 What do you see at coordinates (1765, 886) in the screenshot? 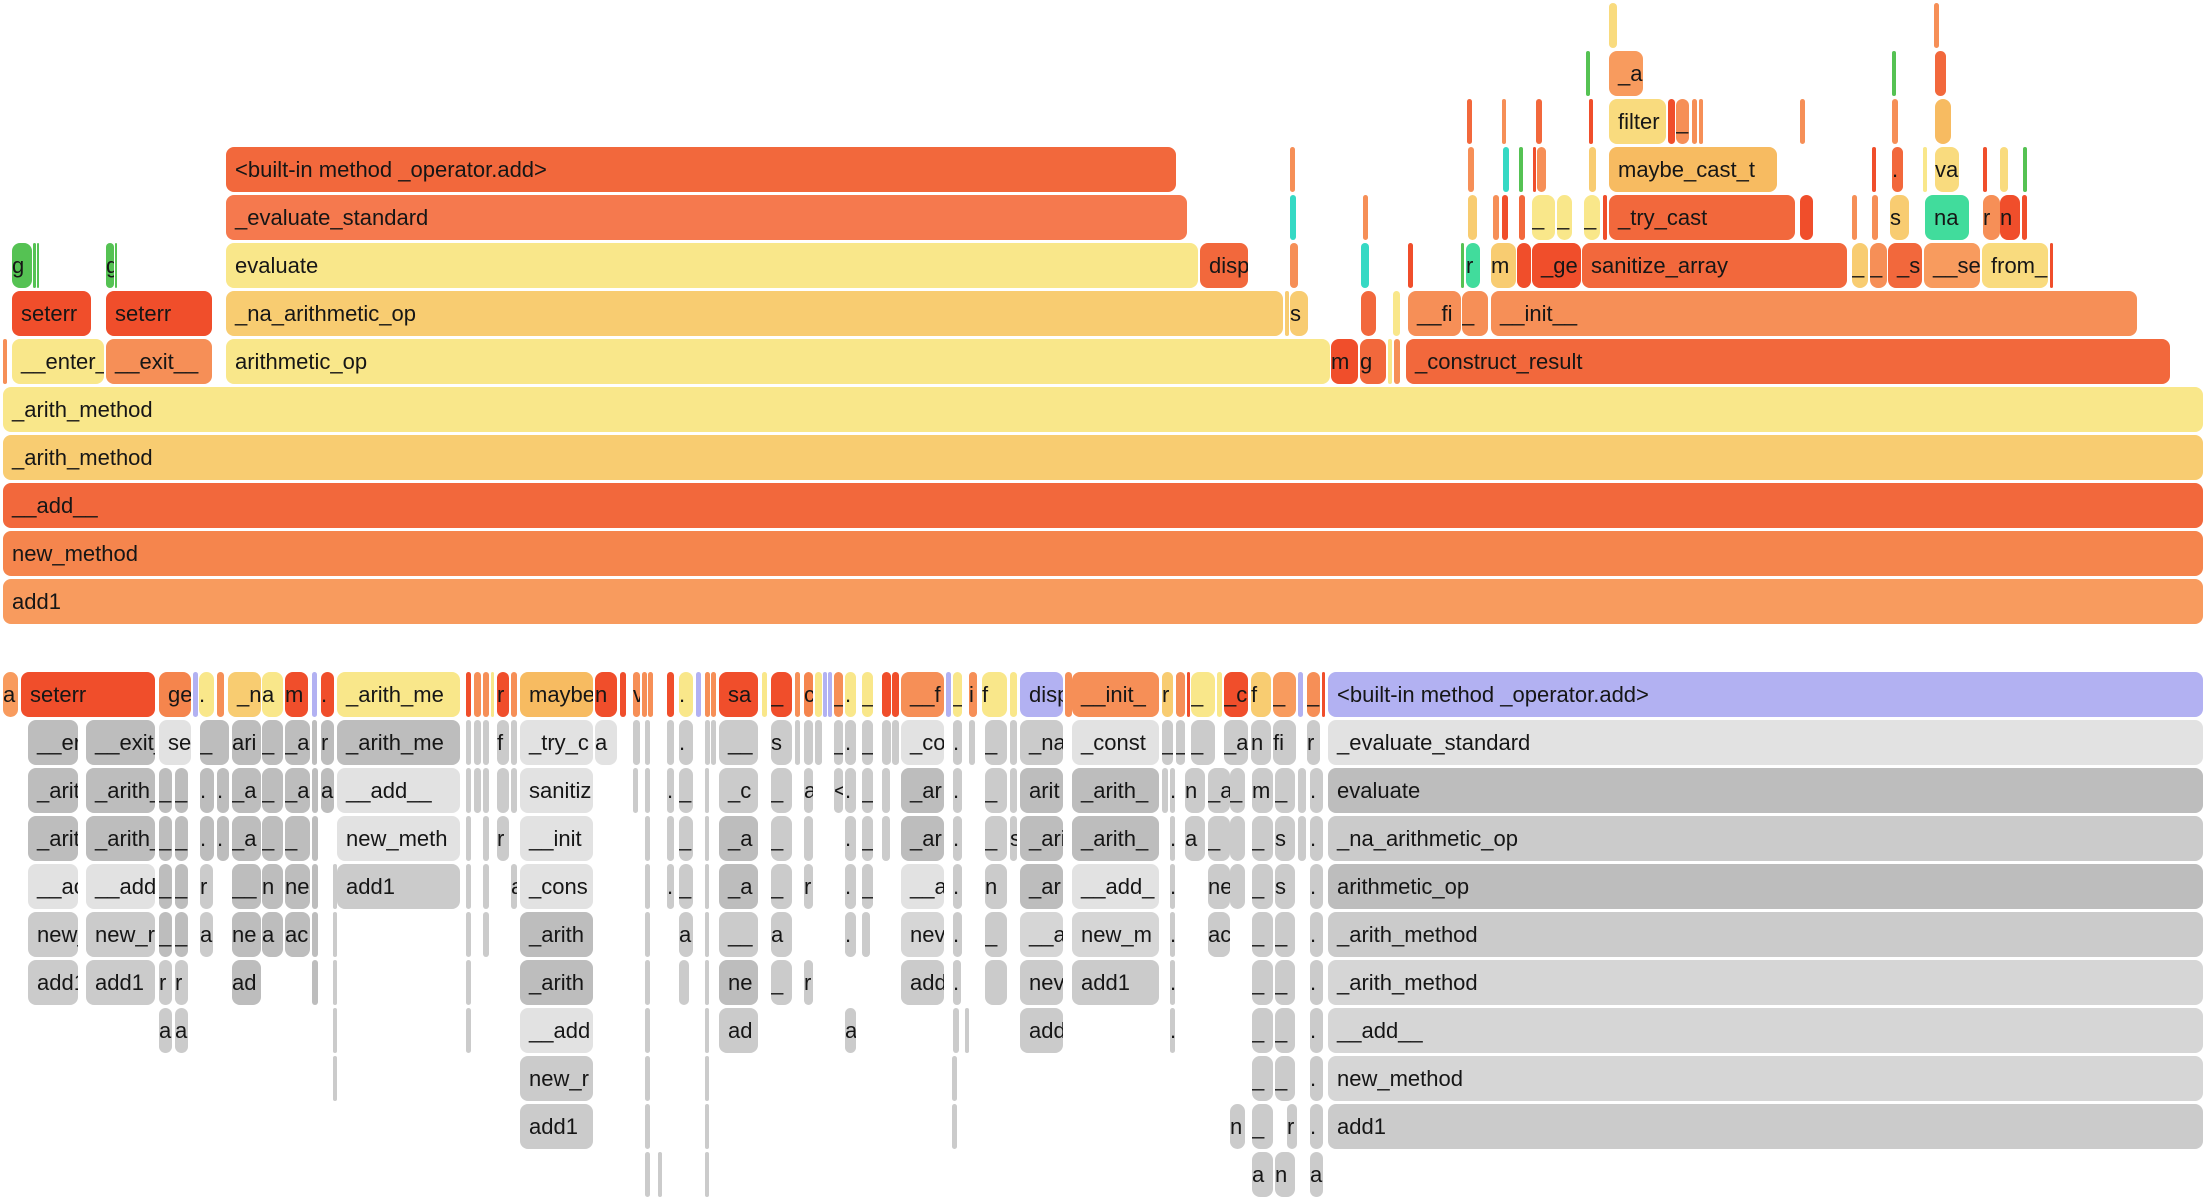
I see `frame-arithmetic_op: arithmetic_op` at bounding box center [1765, 886].